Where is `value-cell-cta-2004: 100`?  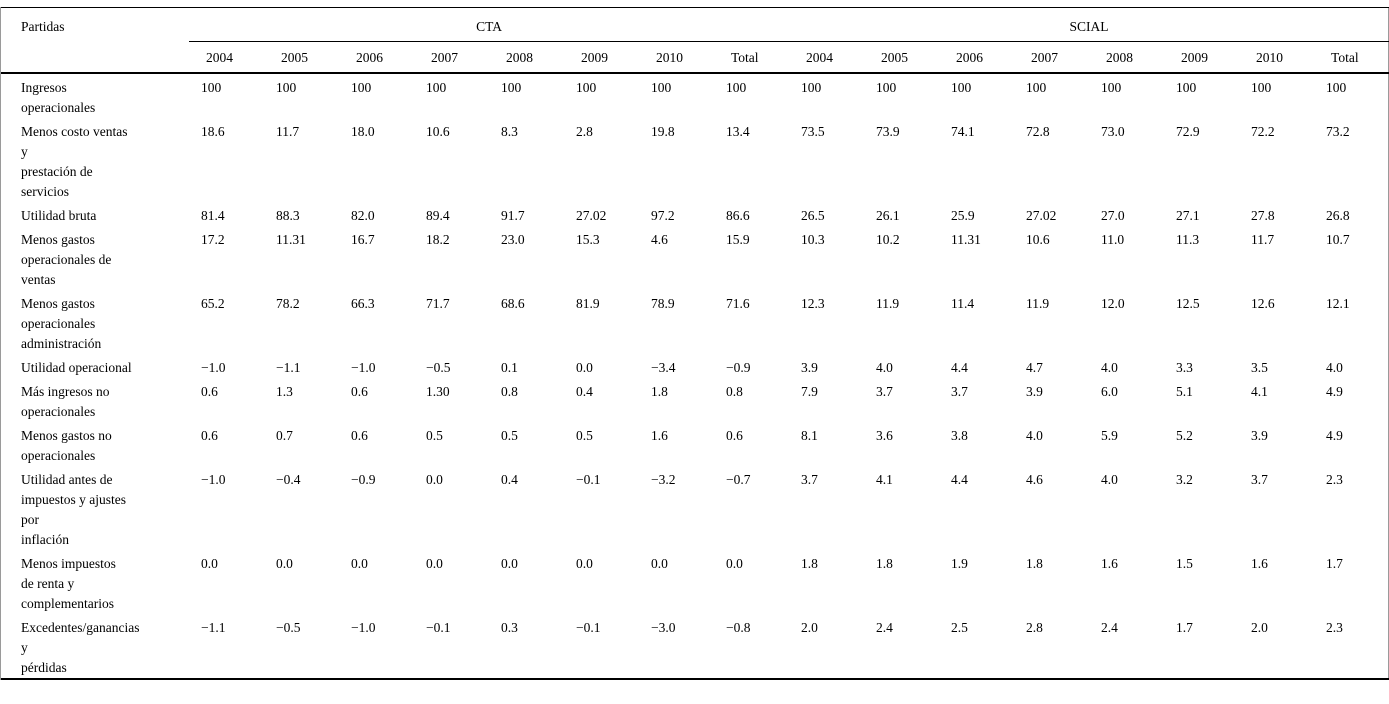 value-cell-cta-2004: 100 is located at coordinates (211, 87).